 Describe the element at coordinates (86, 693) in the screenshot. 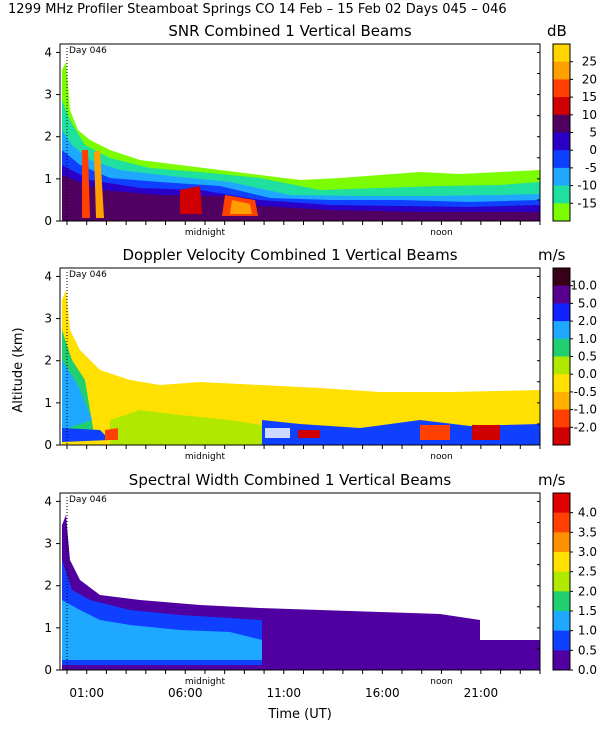

I see `x-tick-label: 01:00` at that location.